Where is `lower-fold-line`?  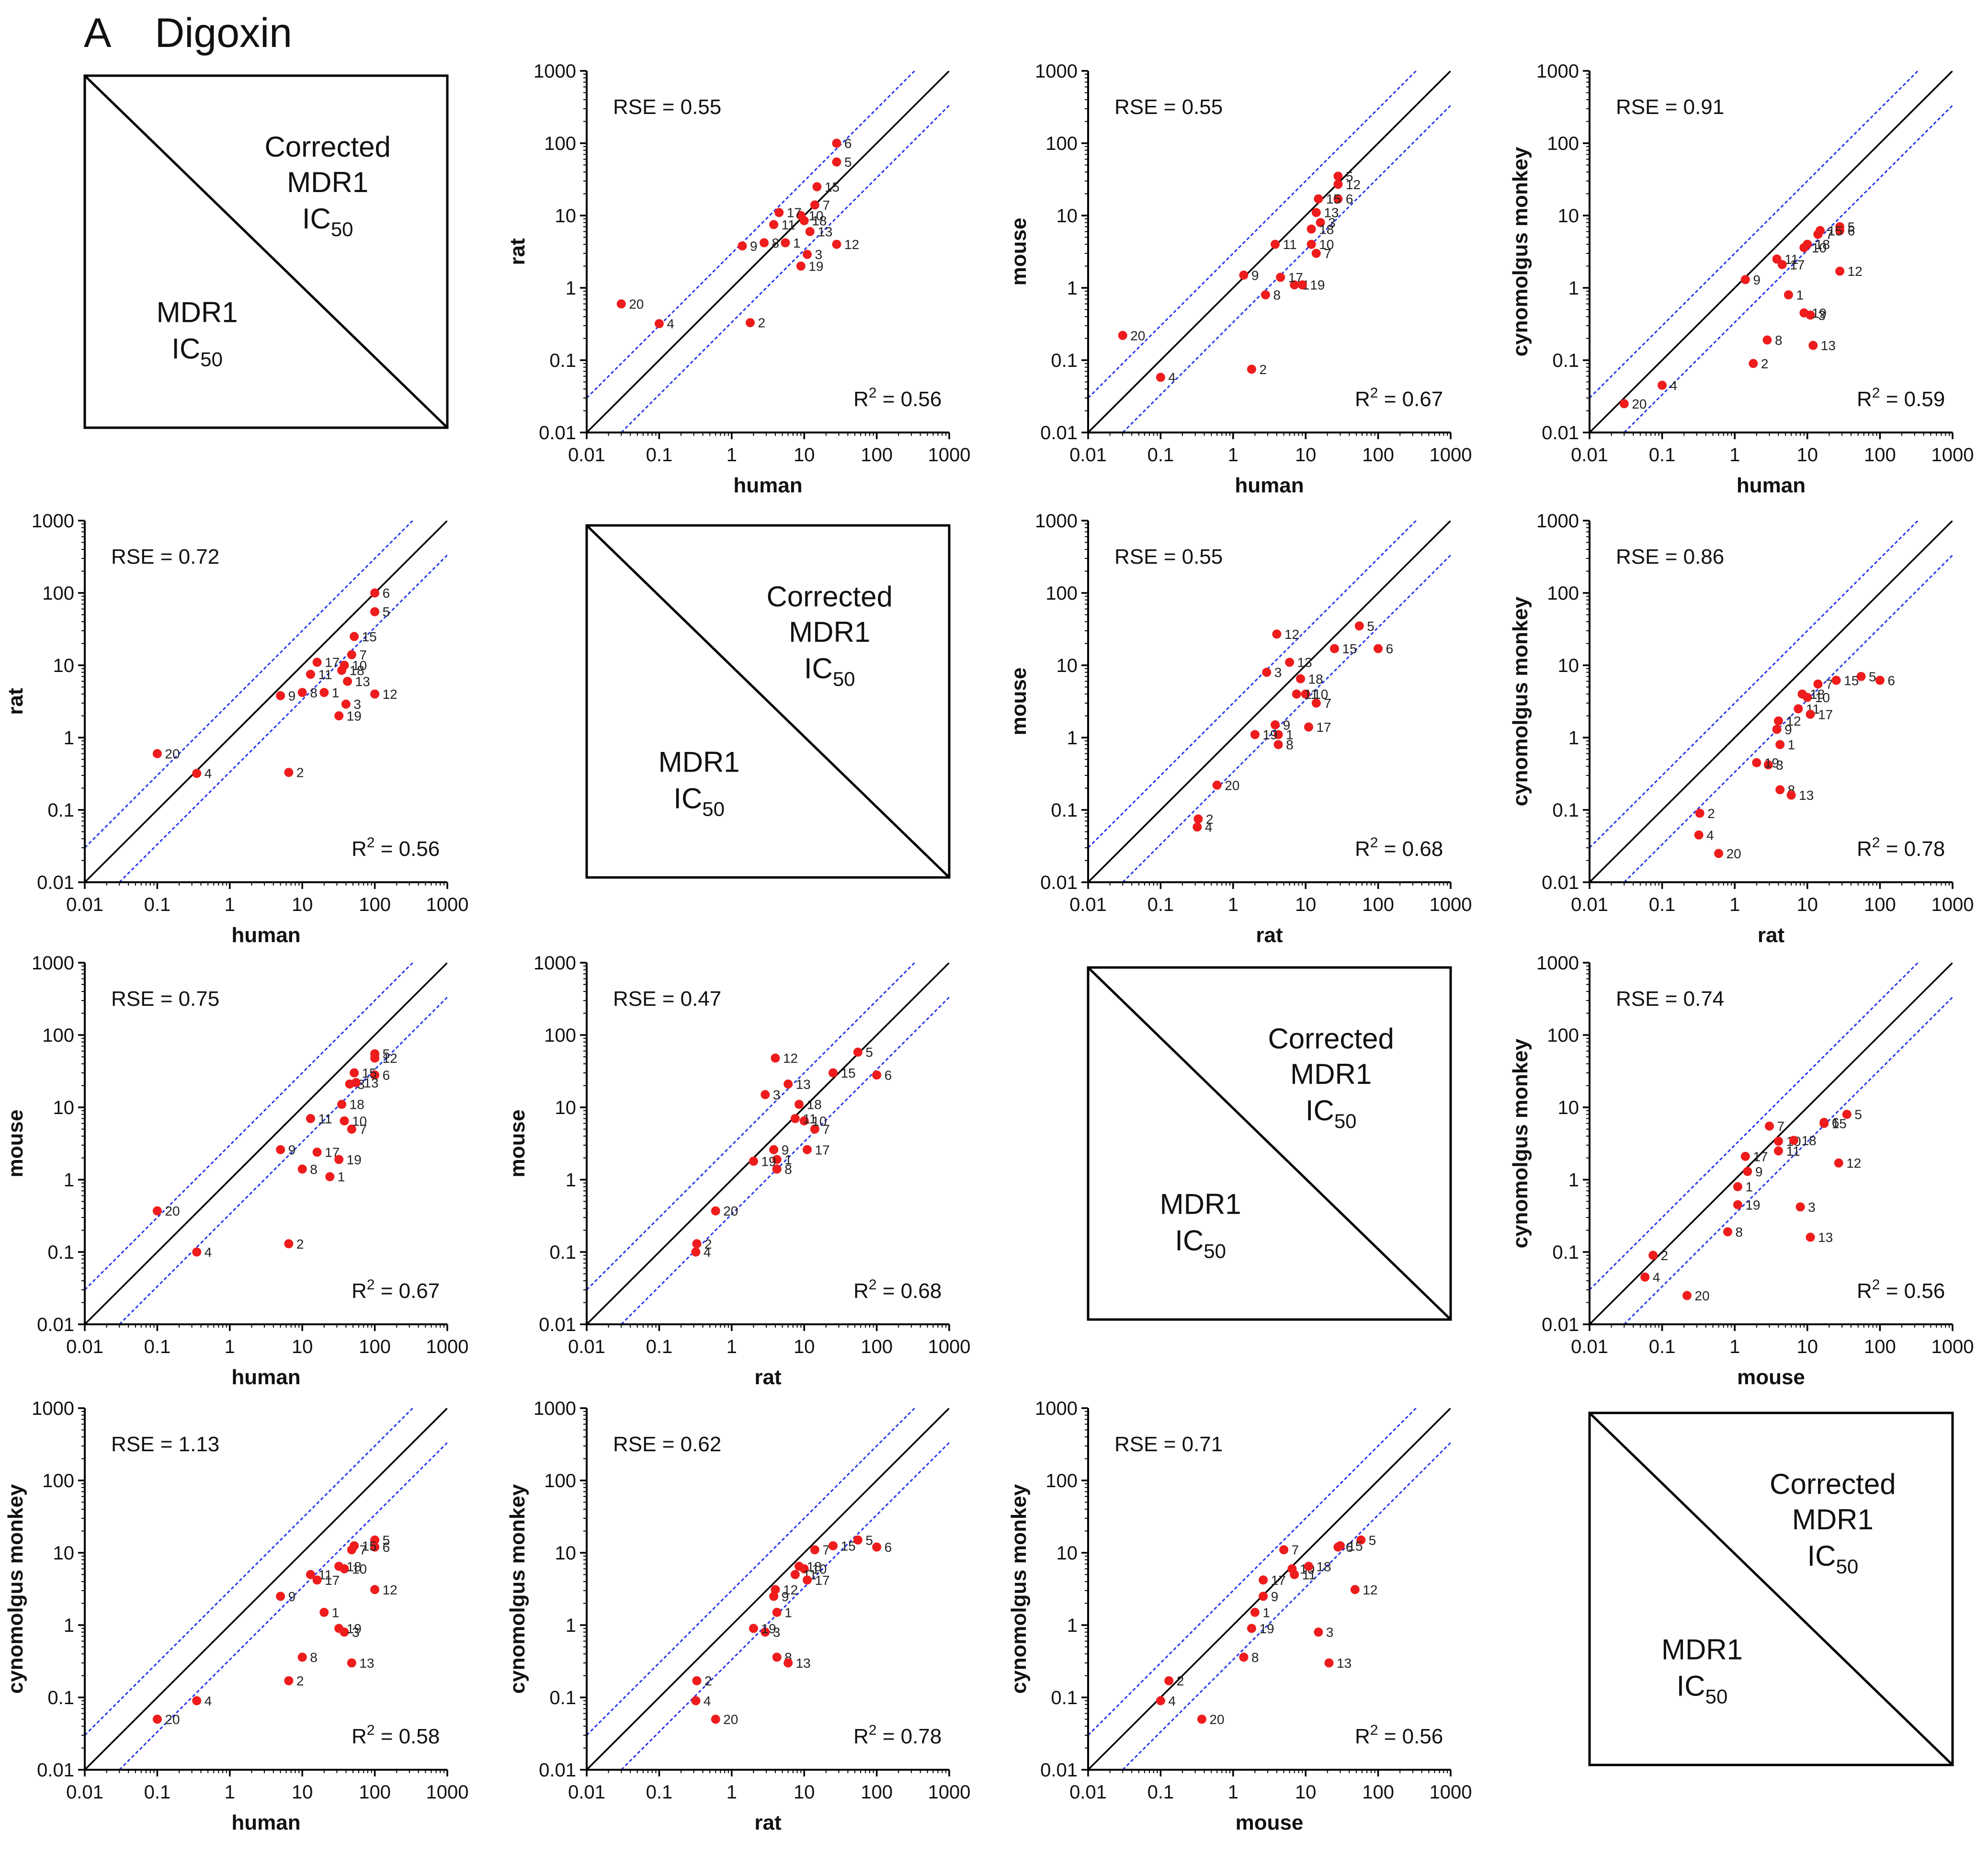 lower-fold-line is located at coordinates (1788, 1160).